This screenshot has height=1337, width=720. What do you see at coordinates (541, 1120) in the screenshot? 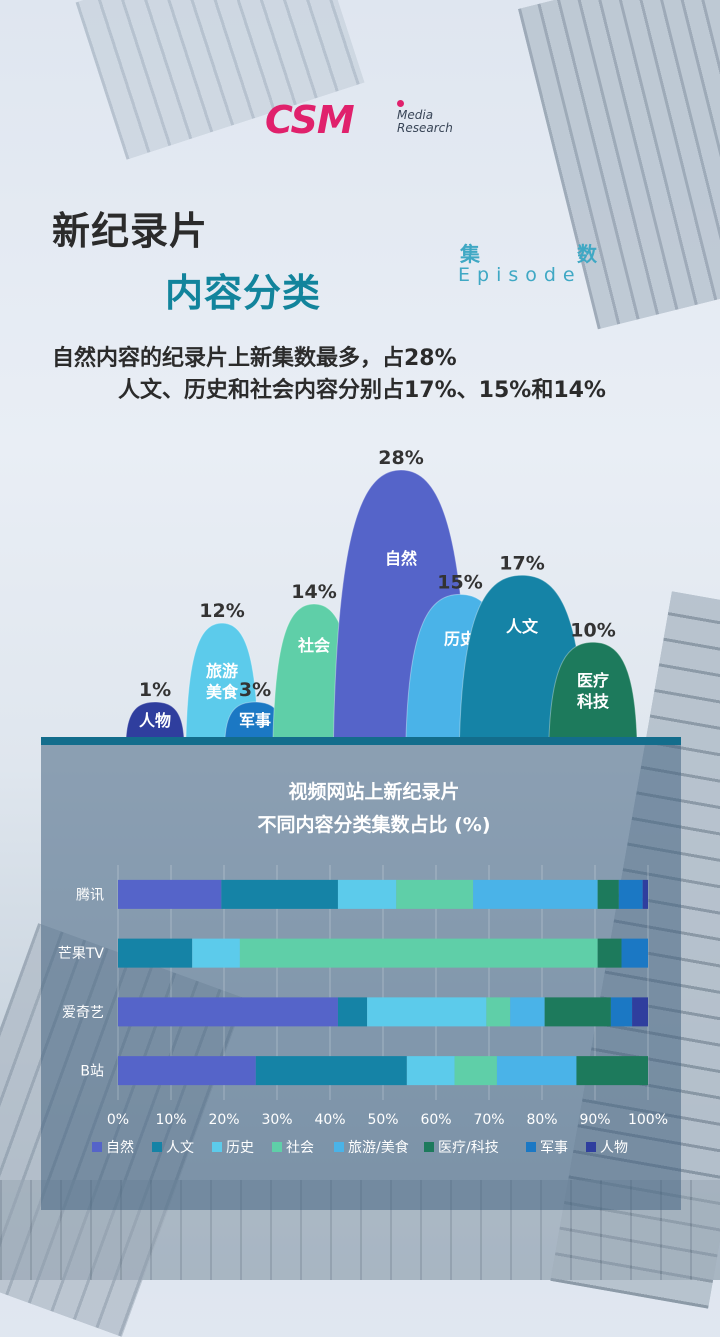
I see `x-tick-label: 80%` at bounding box center [541, 1120].